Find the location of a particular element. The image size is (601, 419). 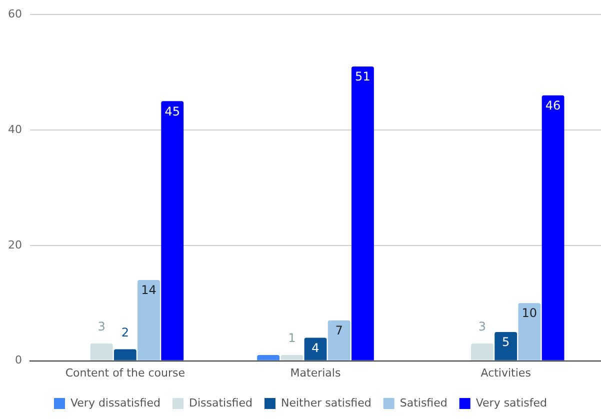

x-tick-label: Content of the course is located at coordinates (125, 373).